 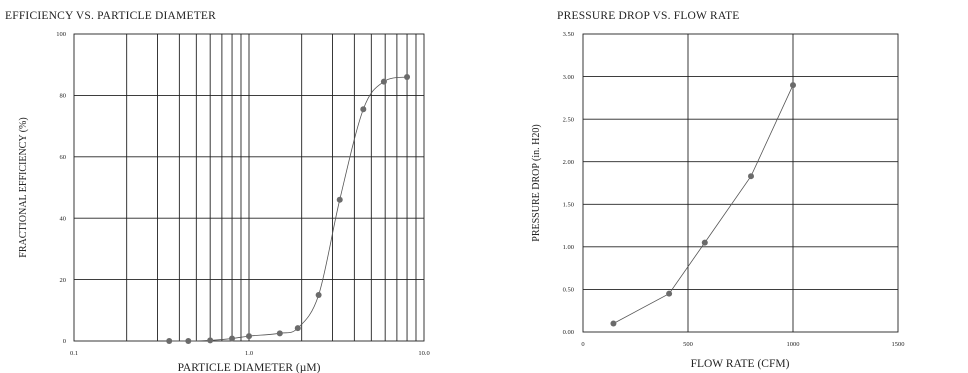 I want to click on chart-title: PRESSURE DROP VS. FLOW RATE, so click(x=648, y=16).